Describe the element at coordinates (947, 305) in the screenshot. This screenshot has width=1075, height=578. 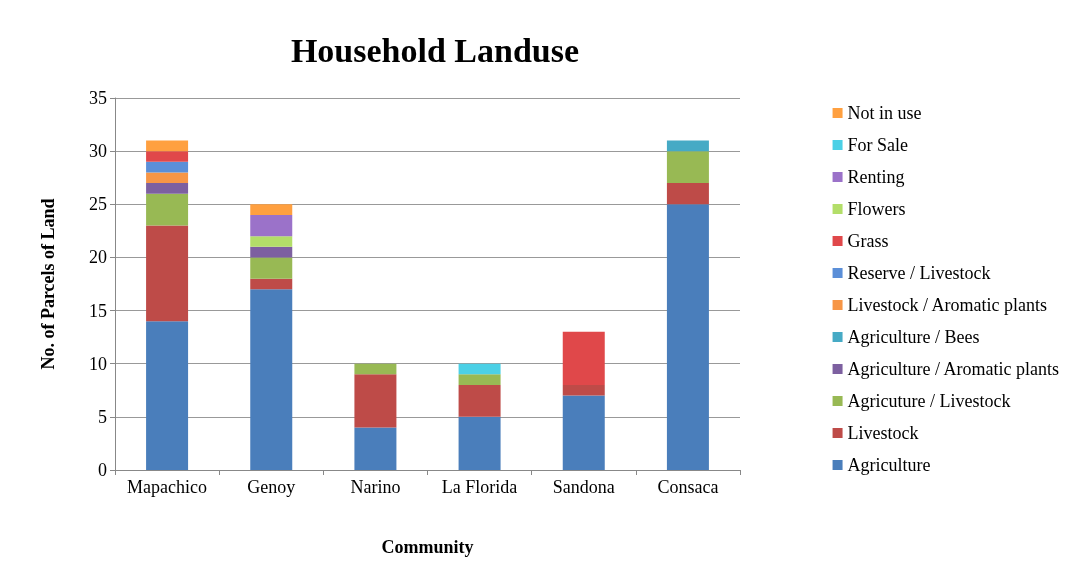
I see `legend-label: Livestock / Aromatic plants` at that location.